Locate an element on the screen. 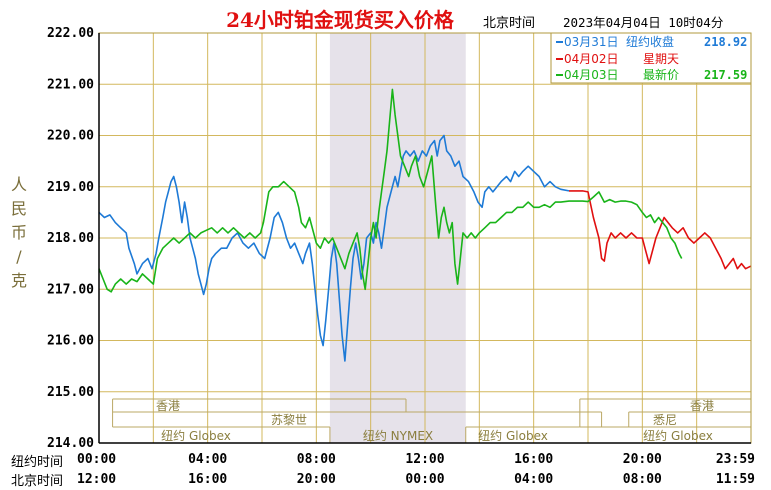 The height and width of the screenshot is (490, 771). x-tick-label-beijing: 00:00 is located at coordinates (424, 479).